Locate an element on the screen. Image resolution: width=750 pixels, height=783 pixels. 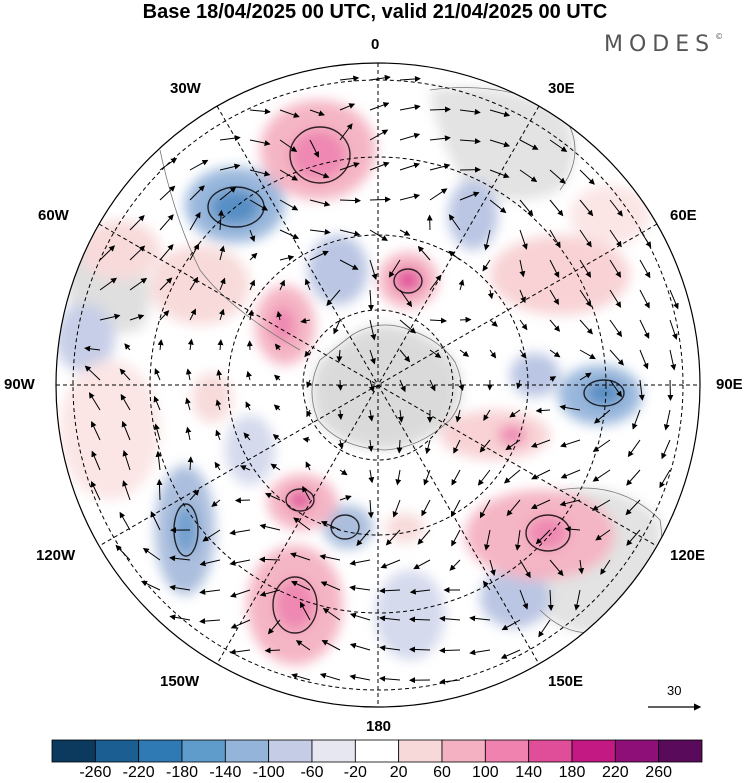
colorbar-tick-label: -260 is located at coordinates (95, 772).